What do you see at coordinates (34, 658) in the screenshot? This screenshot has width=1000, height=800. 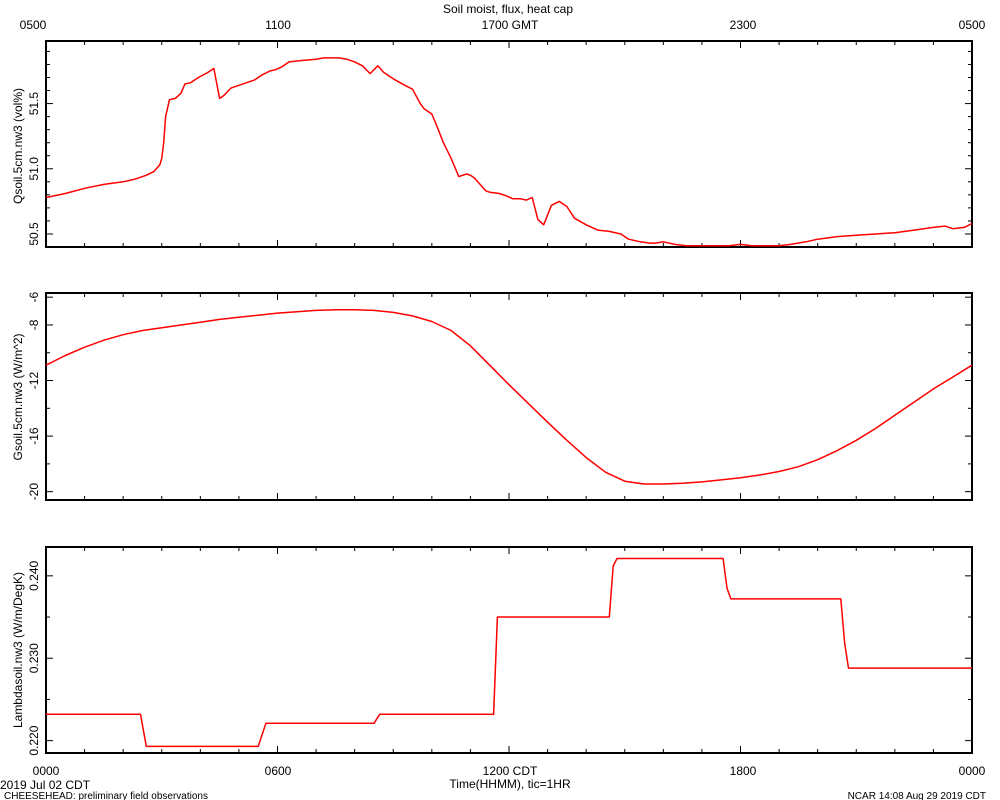 I see `y-tick-label: 0.230` at bounding box center [34, 658].